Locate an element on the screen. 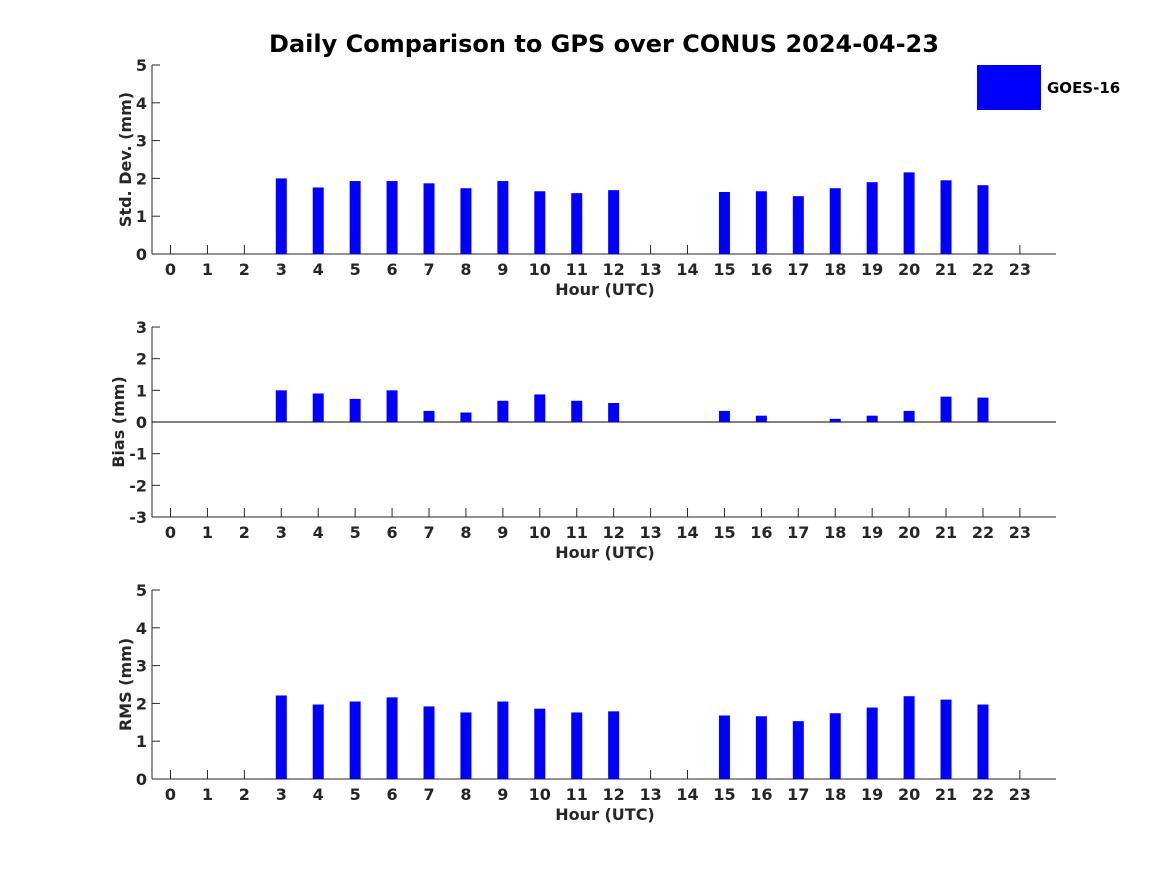  y-axis-label: RMS (mm) is located at coordinates (125, 684).